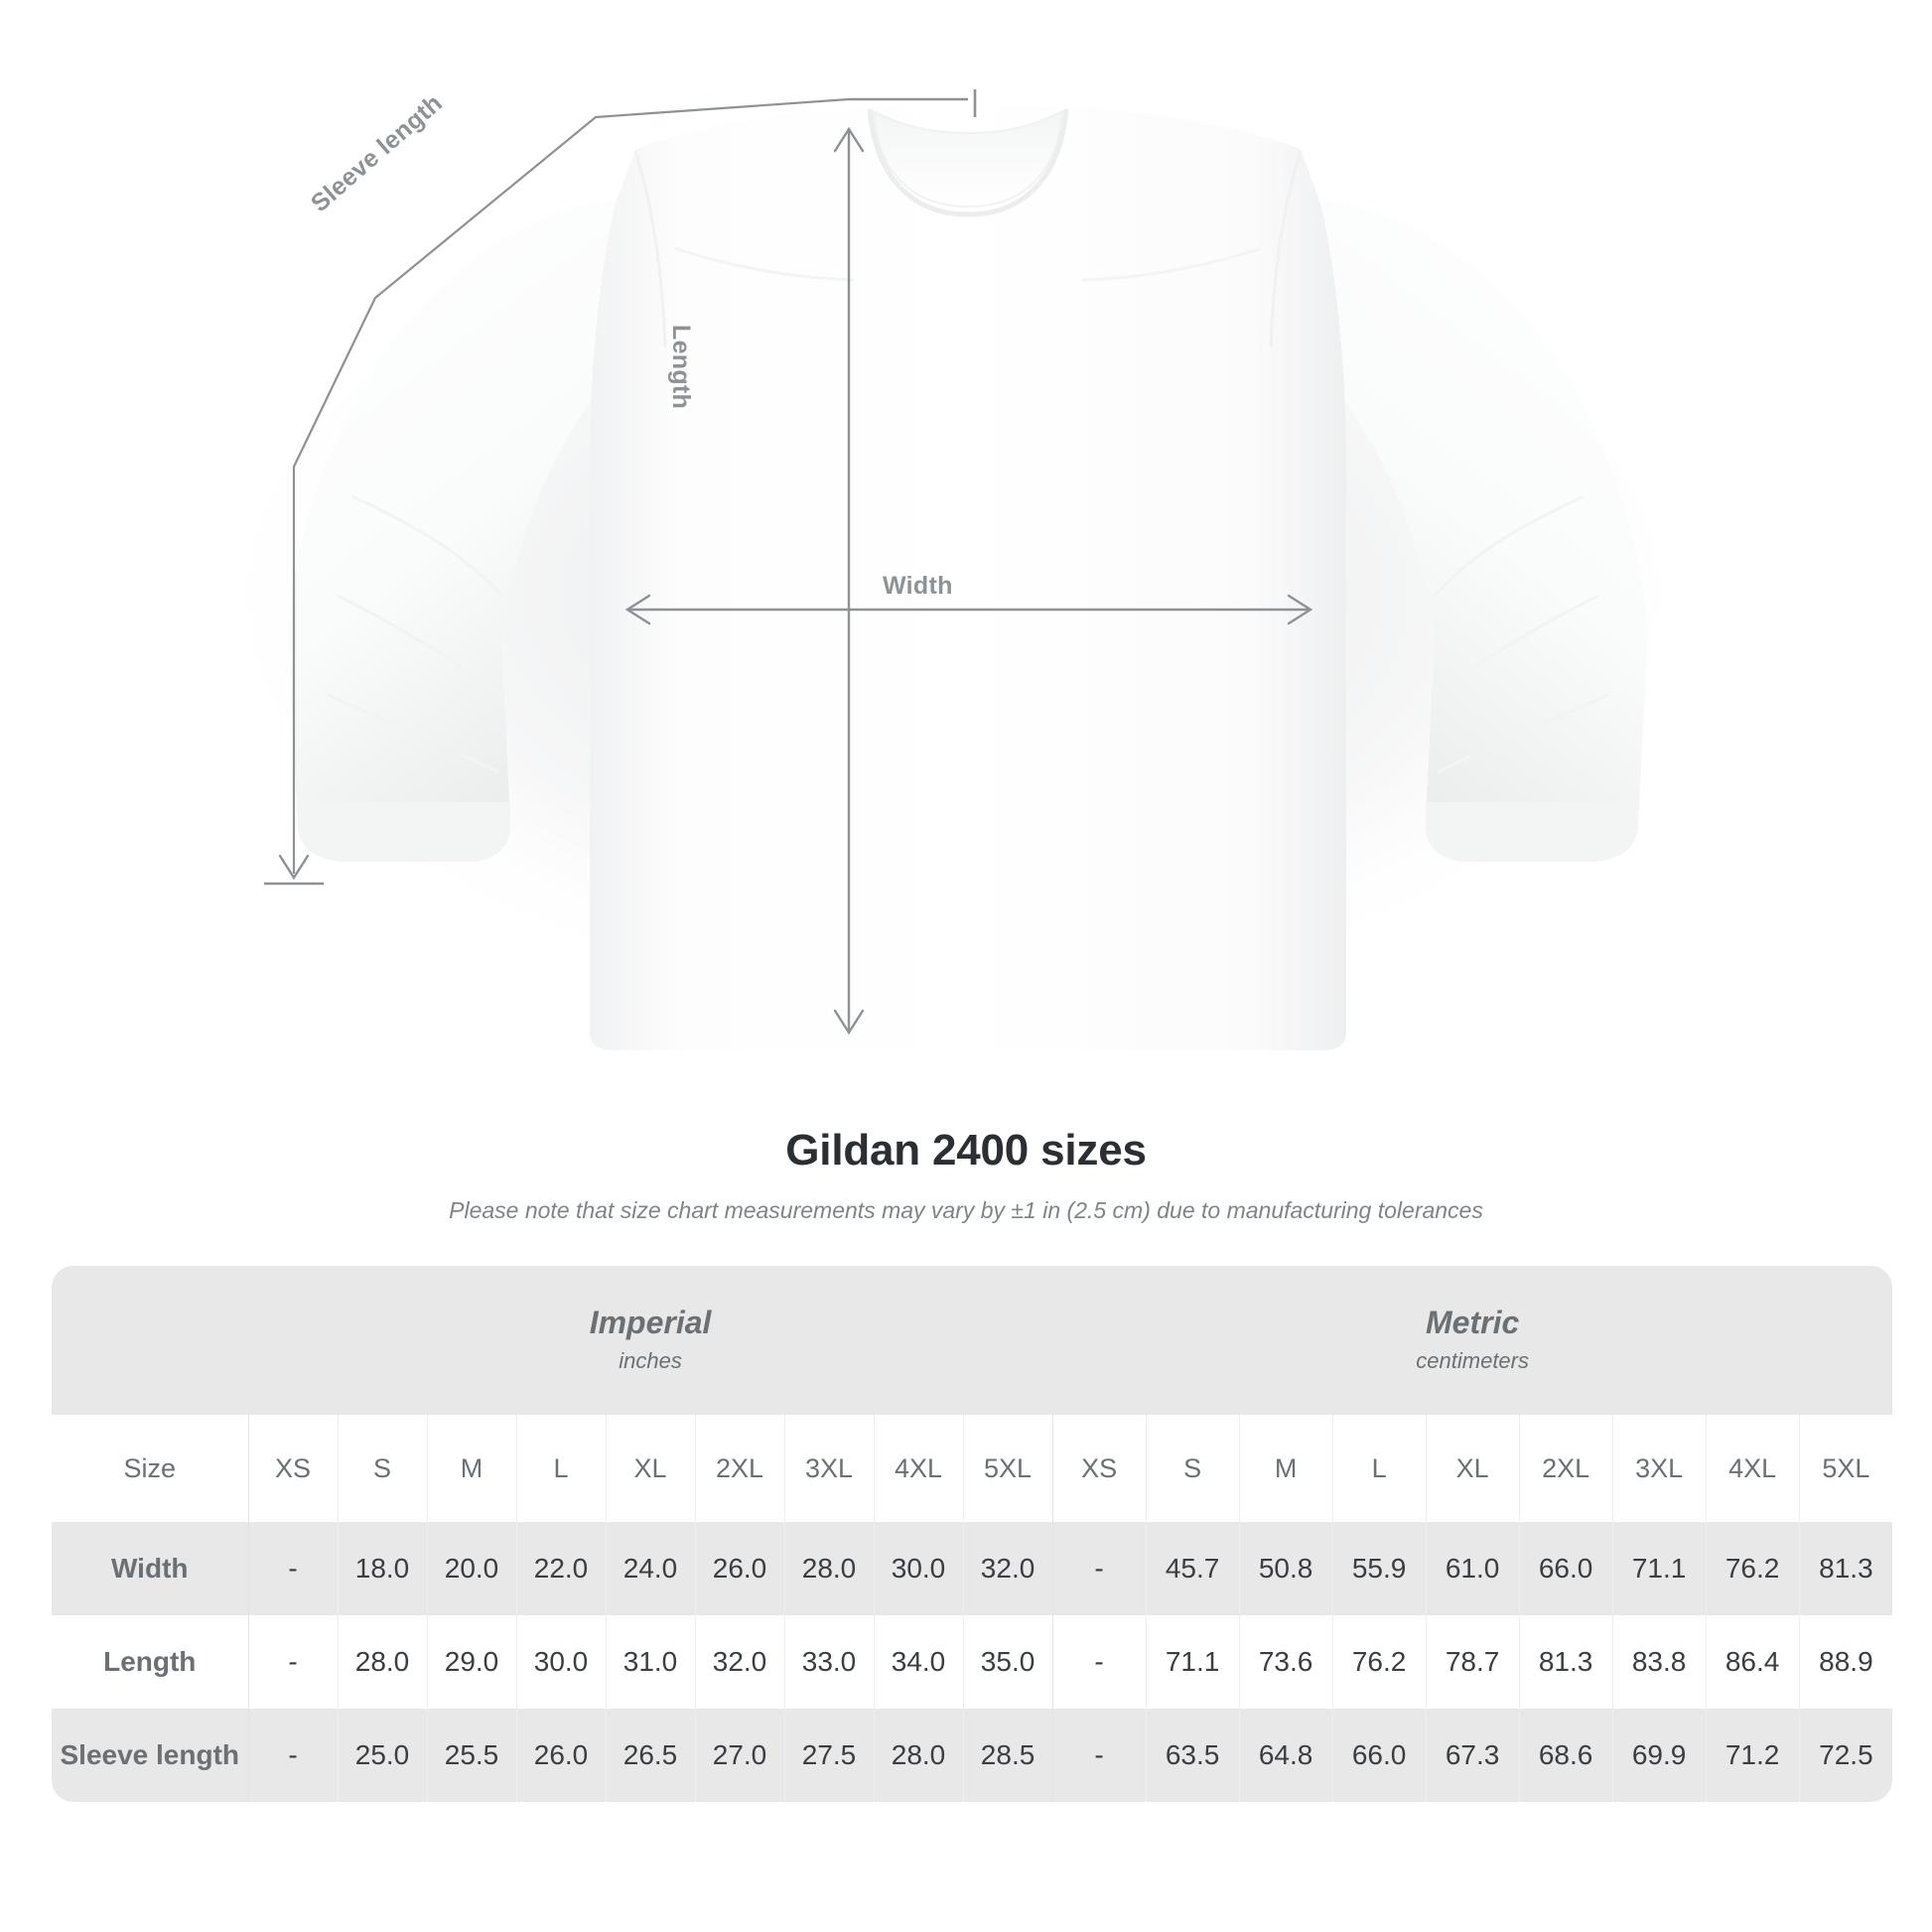 Image resolution: width=1932 pixels, height=1932 pixels. What do you see at coordinates (918, 586) in the screenshot?
I see `width-measure-label: Width` at bounding box center [918, 586].